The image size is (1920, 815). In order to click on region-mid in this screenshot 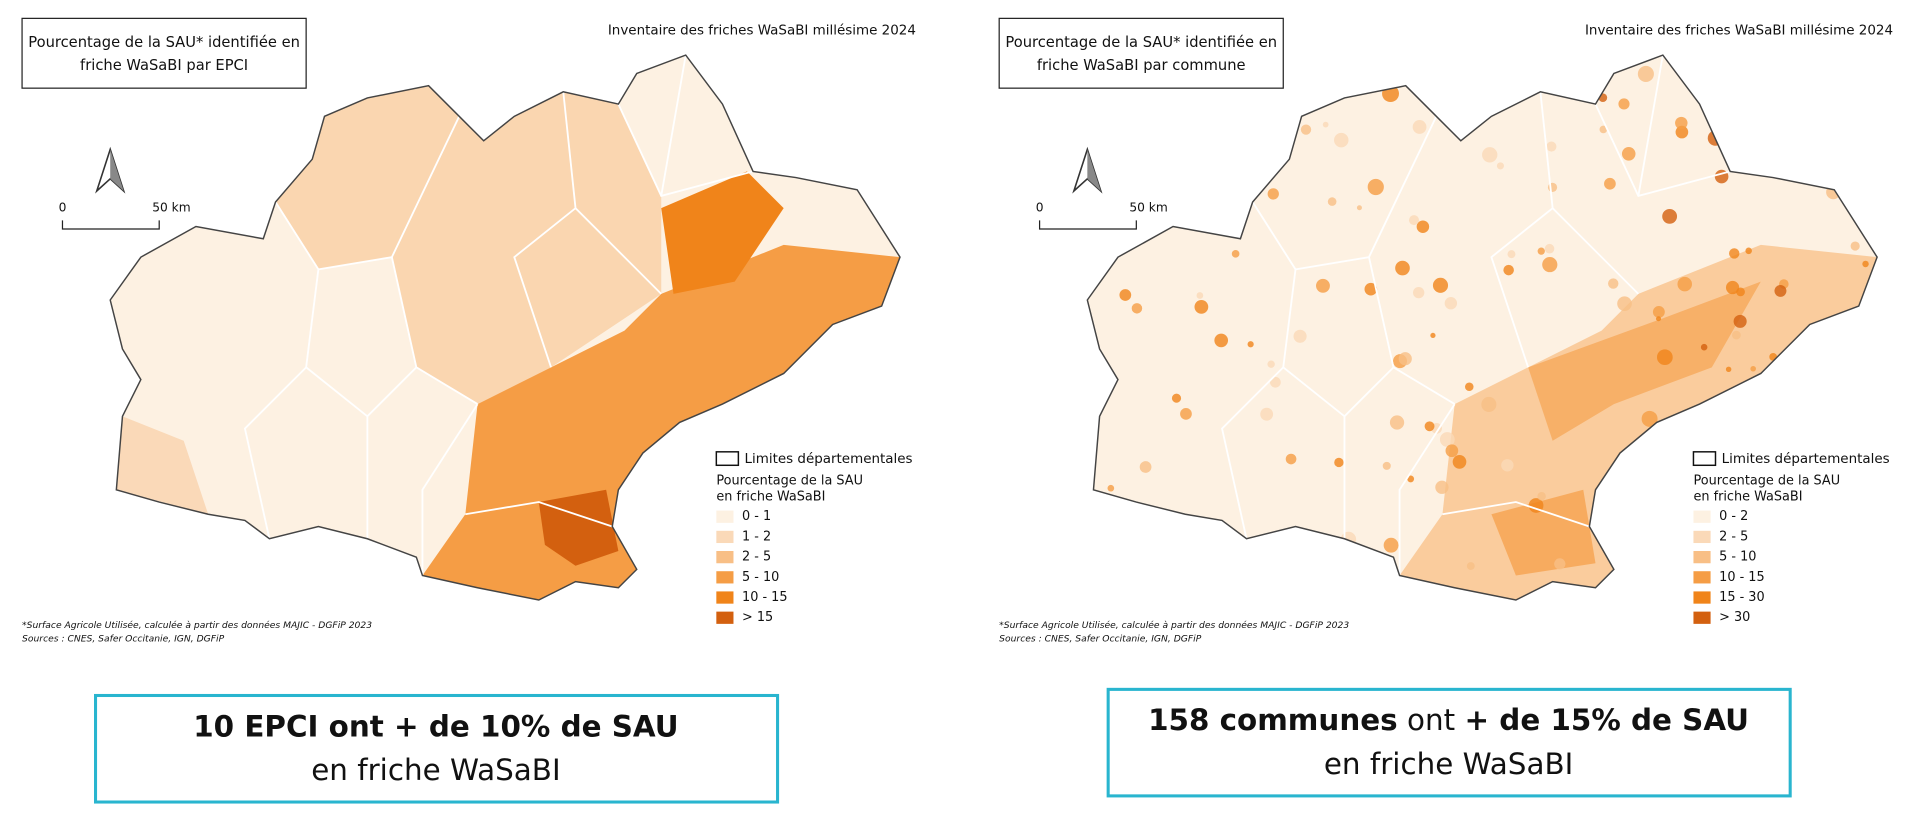, I will do `click(1644, 361)`.